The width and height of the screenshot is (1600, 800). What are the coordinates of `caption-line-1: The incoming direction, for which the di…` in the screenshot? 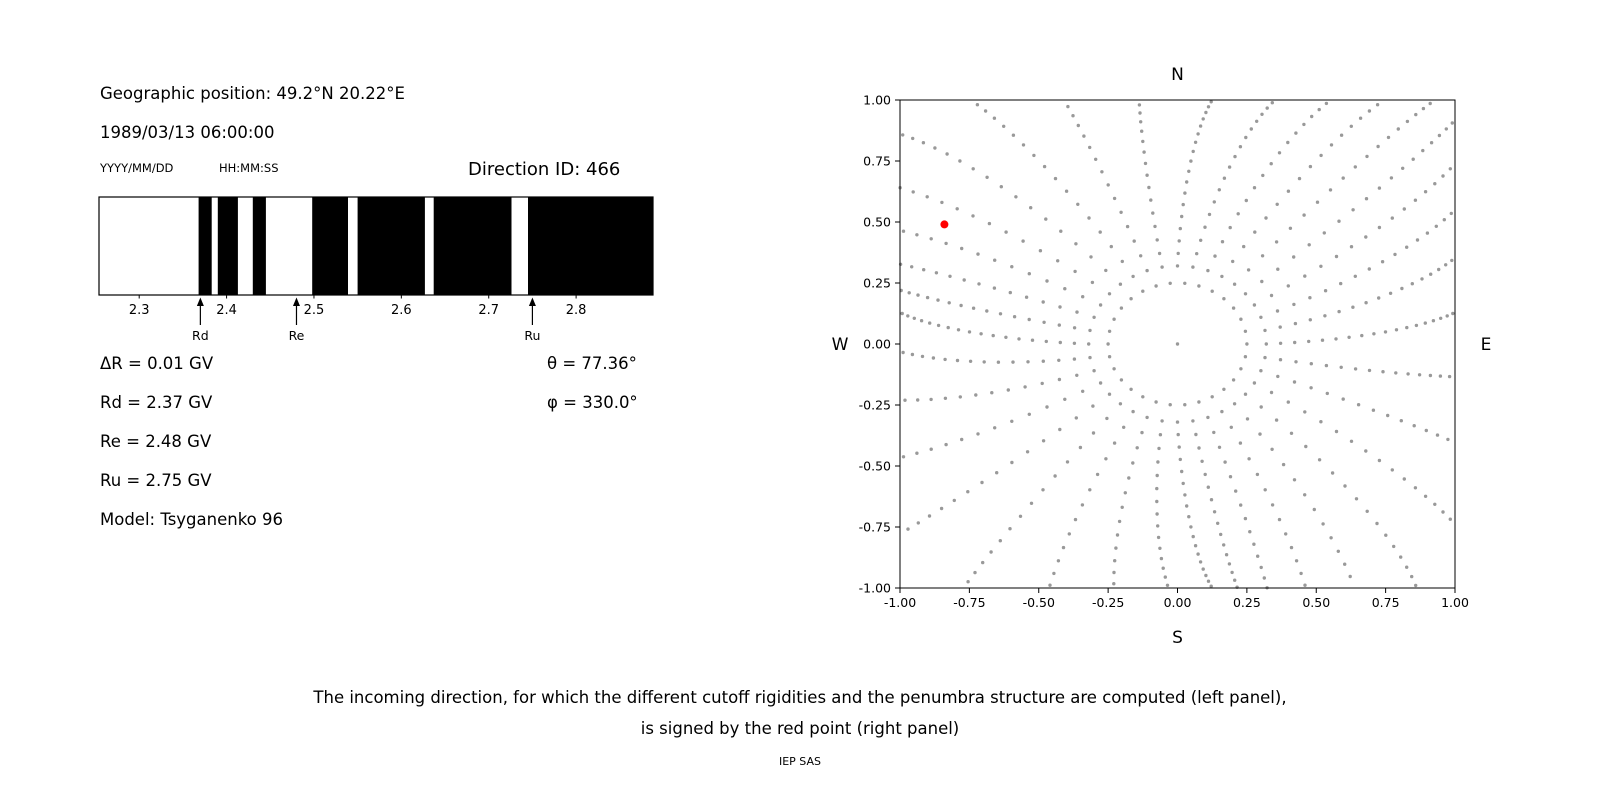 It's located at (800, 697).